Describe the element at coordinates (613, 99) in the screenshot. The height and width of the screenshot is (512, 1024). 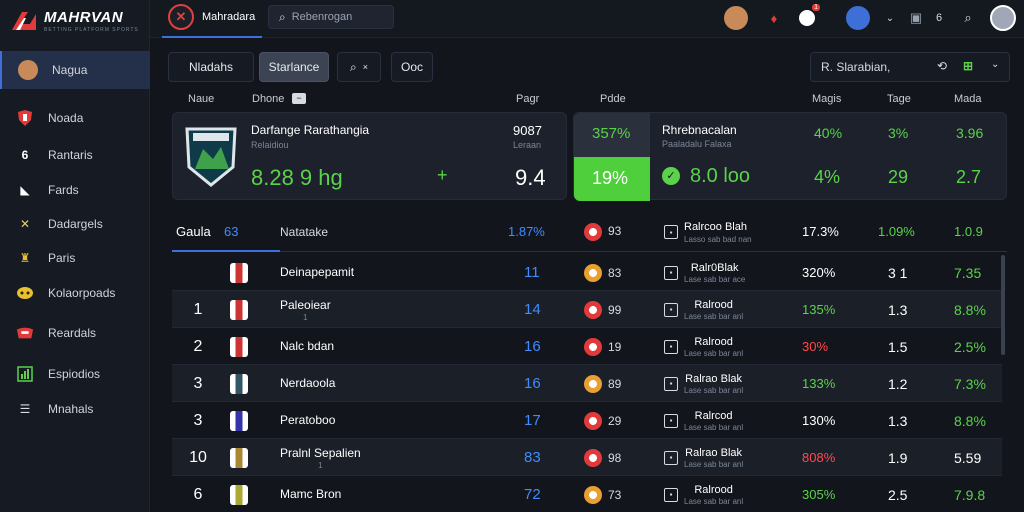
I see `column-header: Pdde` at that location.